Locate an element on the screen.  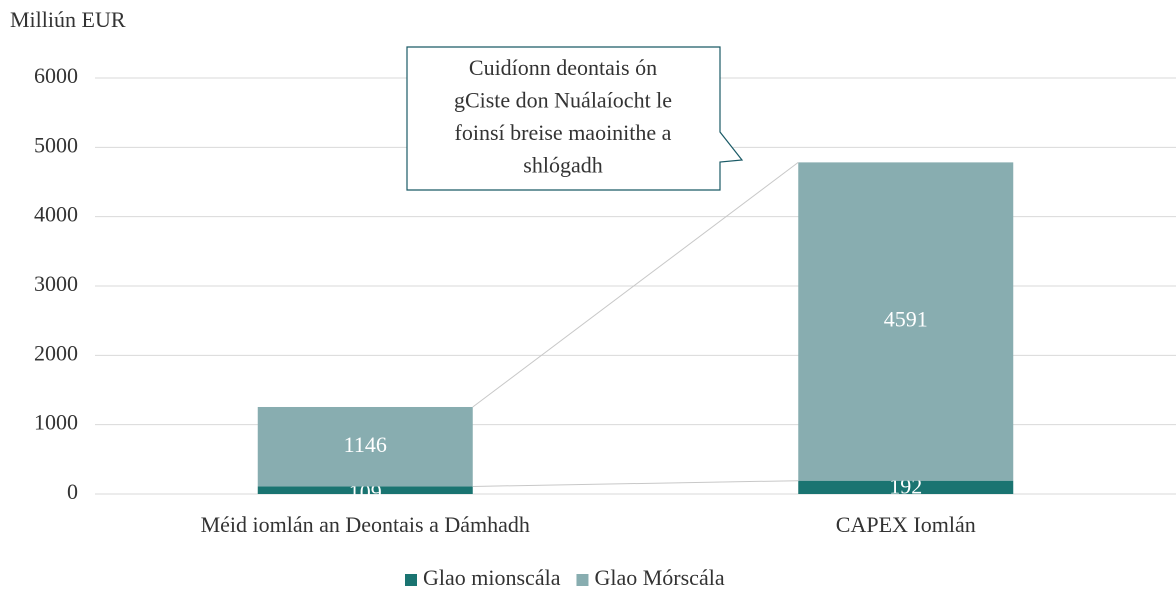
x-tick-label: Méid iomlán an Deontais a Dámhadh is located at coordinates (365, 524).